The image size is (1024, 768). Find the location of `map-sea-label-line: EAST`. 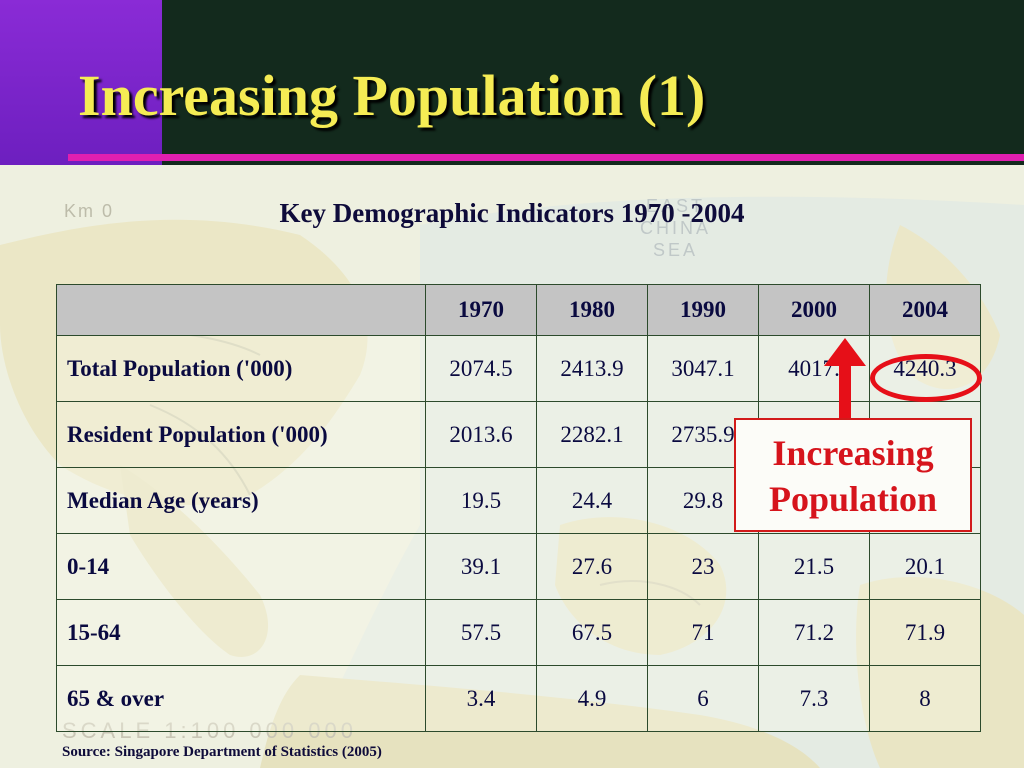

map-sea-label-line: EAST is located at coordinates (676, 206).